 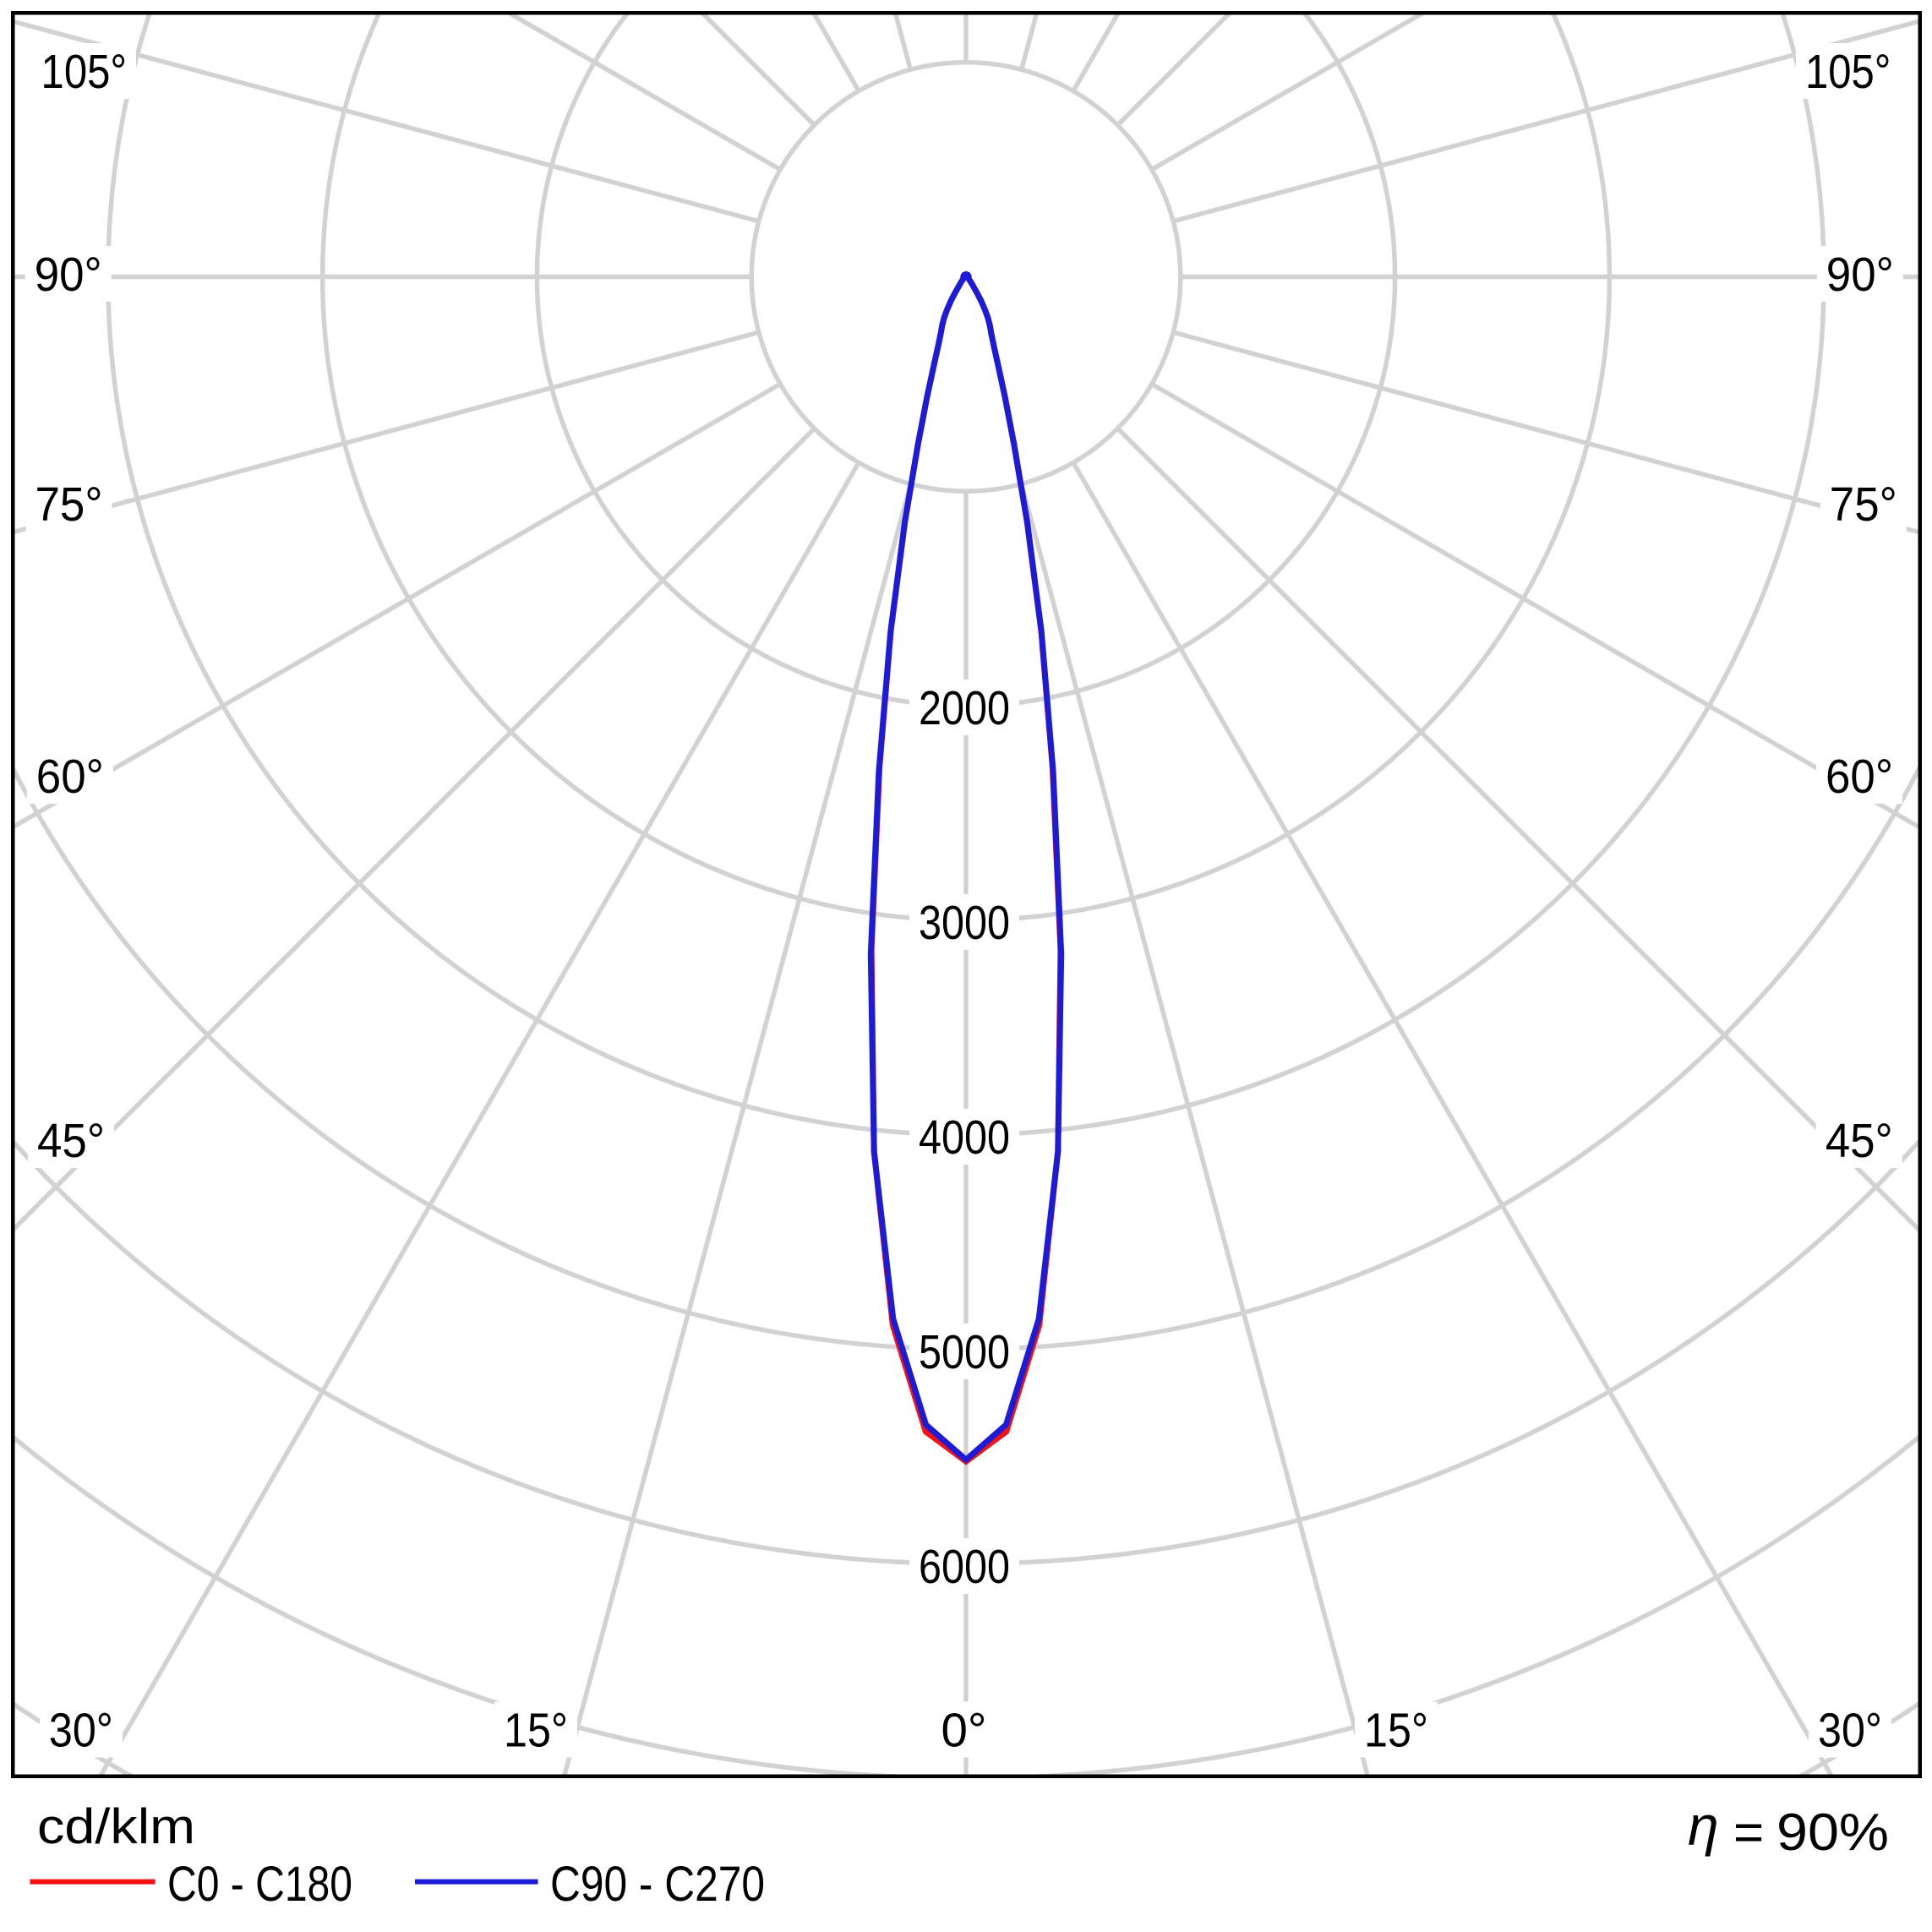 I want to click on svg-text: 5000, so click(x=964, y=1352).